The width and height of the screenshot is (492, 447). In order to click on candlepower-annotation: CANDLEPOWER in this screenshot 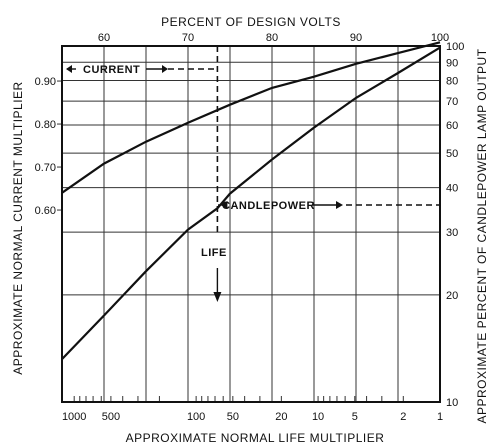, I will do `click(268, 206)`.